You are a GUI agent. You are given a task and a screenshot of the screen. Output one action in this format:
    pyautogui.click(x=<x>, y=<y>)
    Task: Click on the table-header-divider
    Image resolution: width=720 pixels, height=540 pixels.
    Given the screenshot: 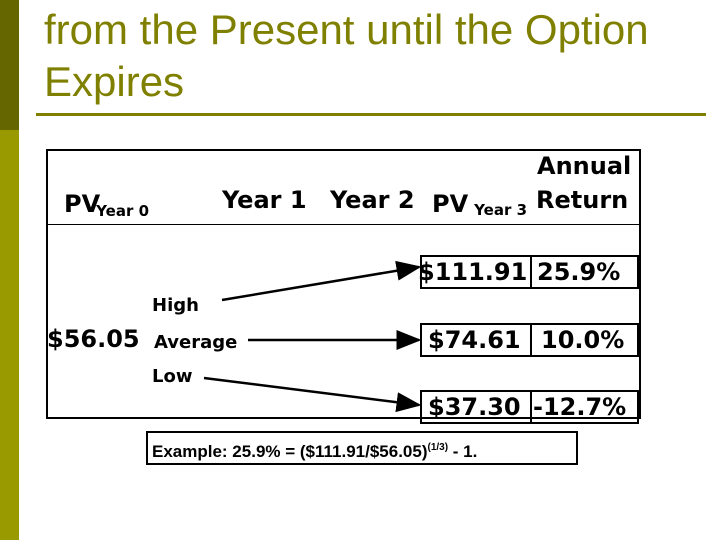 What is the action you would take?
    pyautogui.click(x=343, y=224)
    